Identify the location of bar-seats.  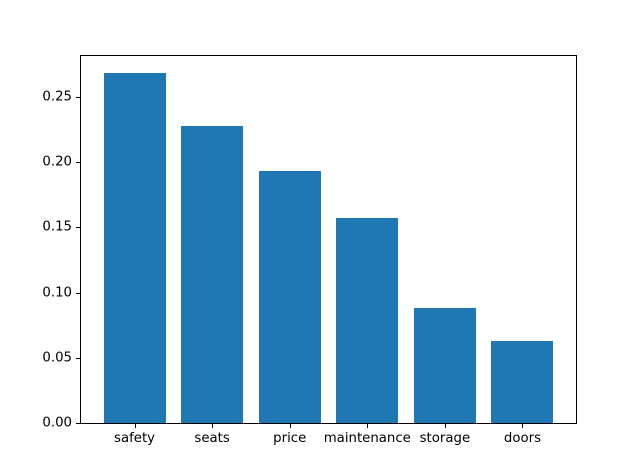
(212, 274).